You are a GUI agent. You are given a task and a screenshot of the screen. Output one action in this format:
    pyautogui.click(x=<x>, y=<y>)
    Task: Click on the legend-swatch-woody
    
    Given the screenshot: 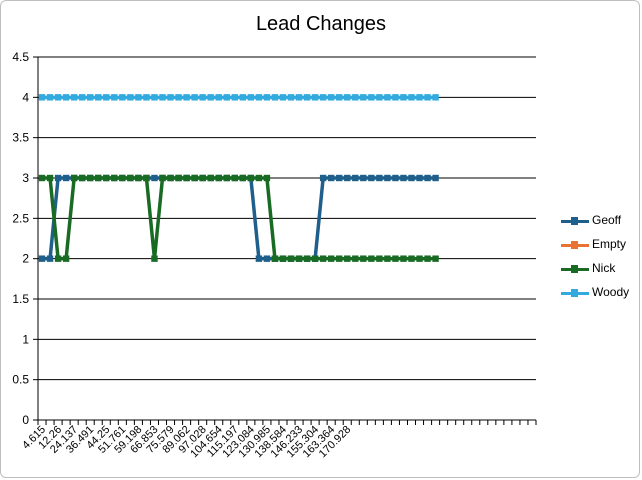 What is the action you would take?
    pyautogui.click(x=575, y=293)
    